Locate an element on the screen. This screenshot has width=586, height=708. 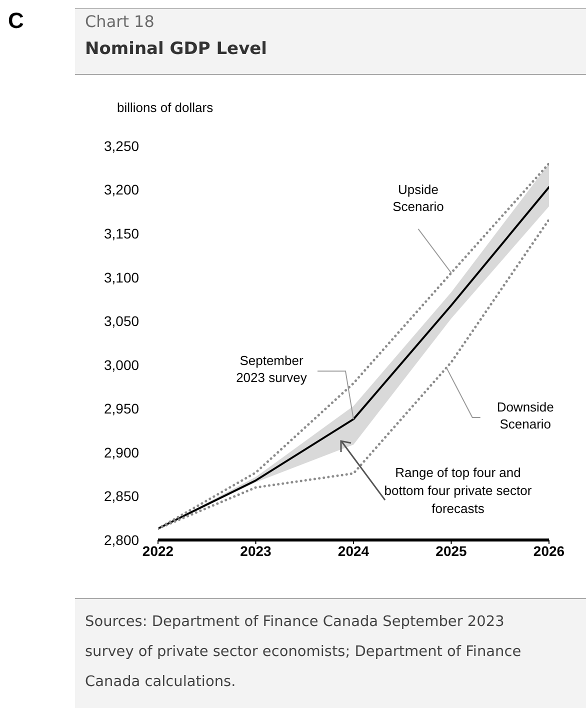
y-tick-label: 2,950 is located at coordinates (122, 408).